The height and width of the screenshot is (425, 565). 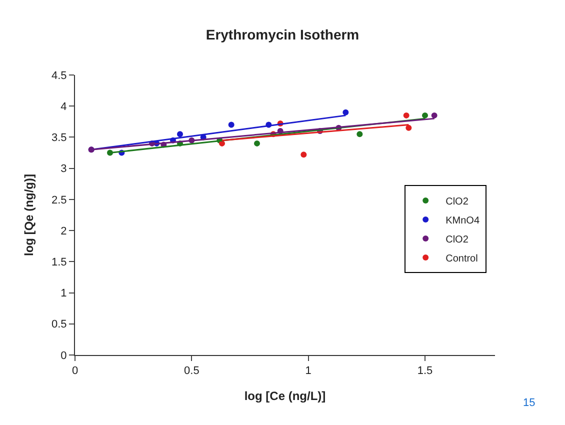 What do you see at coordinates (59, 200) in the screenshot?
I see `y-tick-label: 2.5` at bounding box center [59, 200].